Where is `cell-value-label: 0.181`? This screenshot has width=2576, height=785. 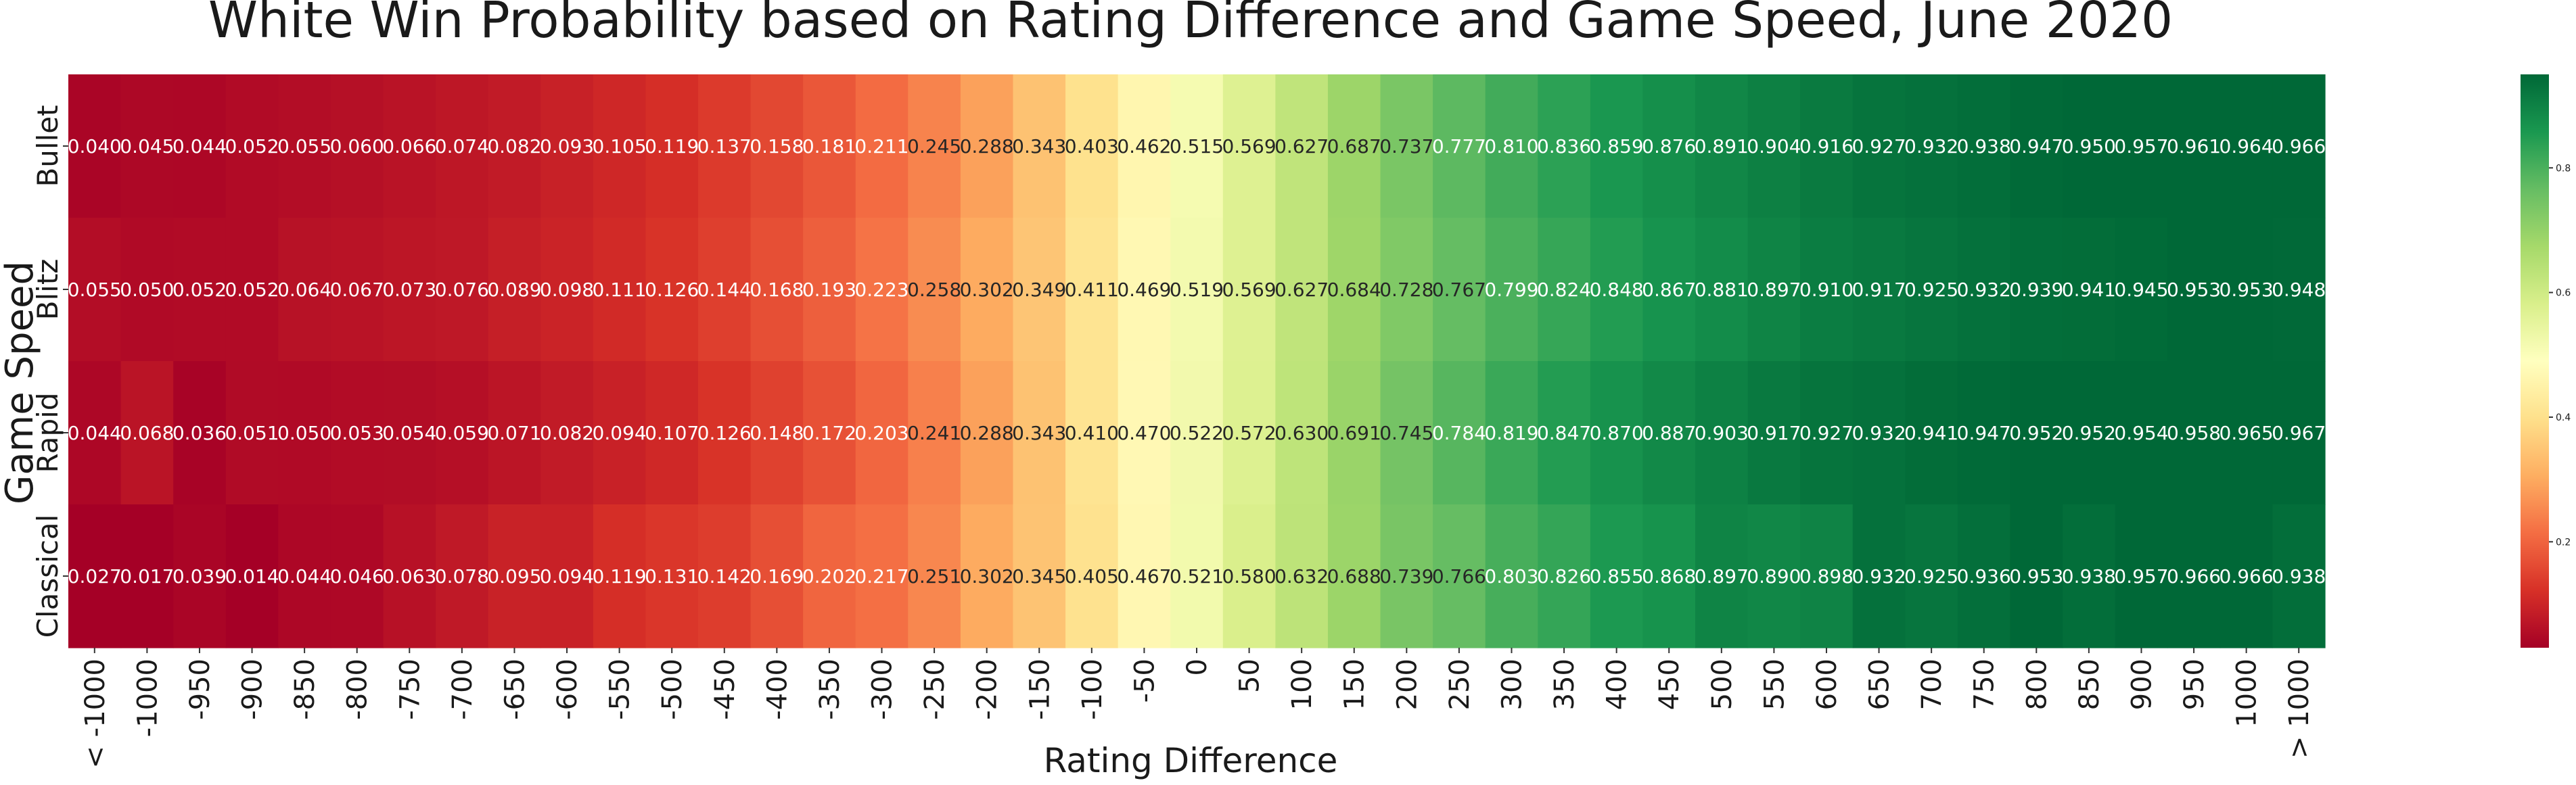 cell-value-label: 0.181 is located at coordinates (829, 146).